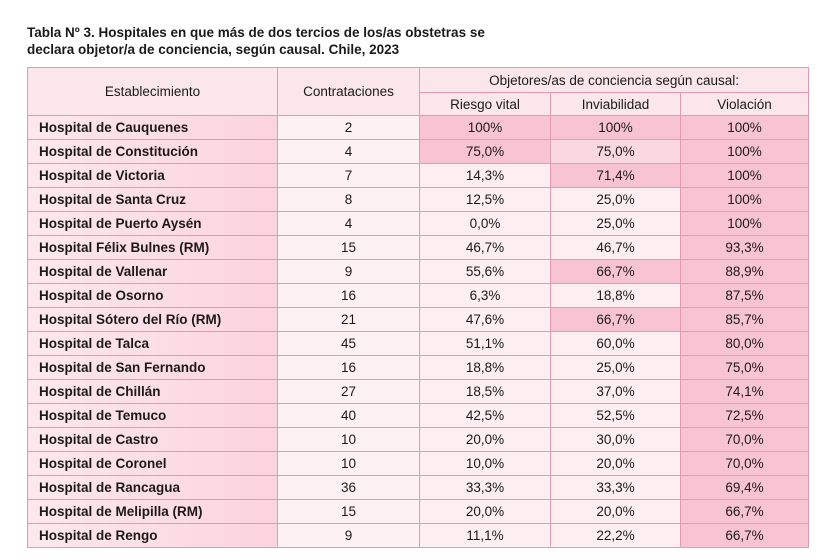 The height and width of the screenshot is (560, 835). I want to click on inviabilidad-cell: 37,0%, so click(615, 391).